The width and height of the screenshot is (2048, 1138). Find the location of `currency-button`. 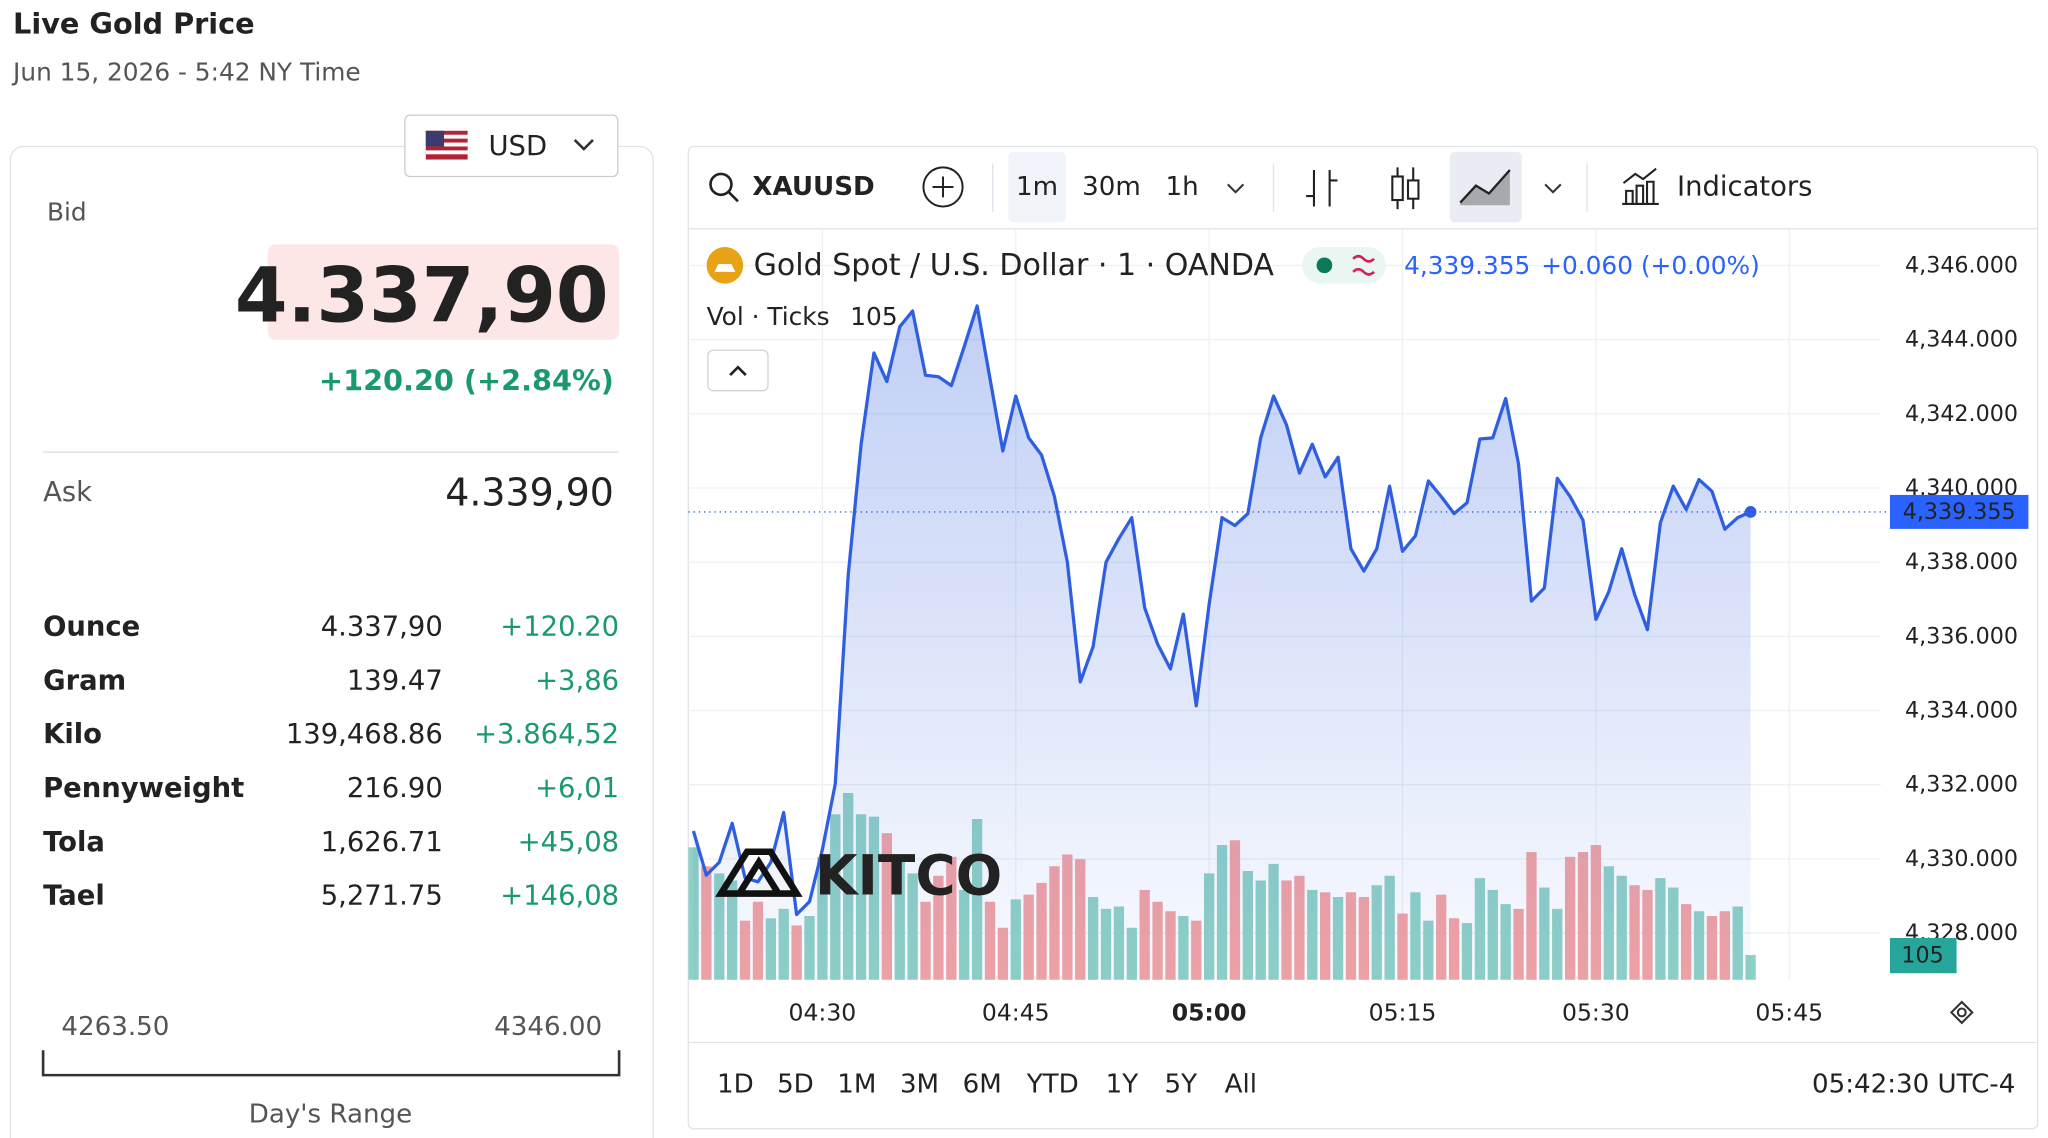

currency-button is located at coordinates (511, 146).